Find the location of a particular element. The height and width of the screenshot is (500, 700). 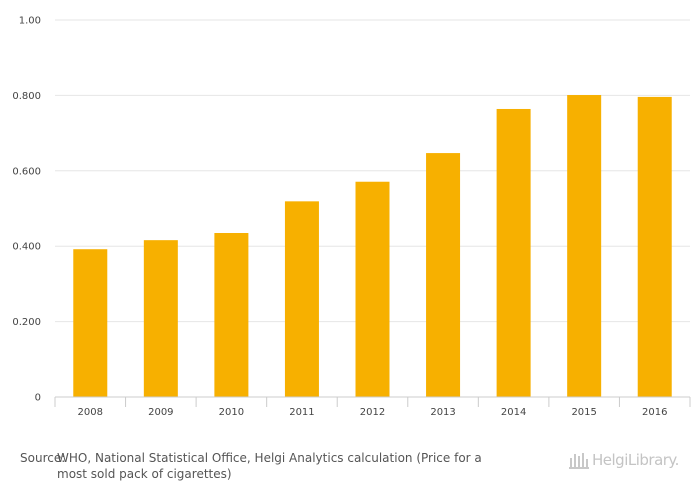

x-tick-label: 2016 is located at coordinates (654, 412).